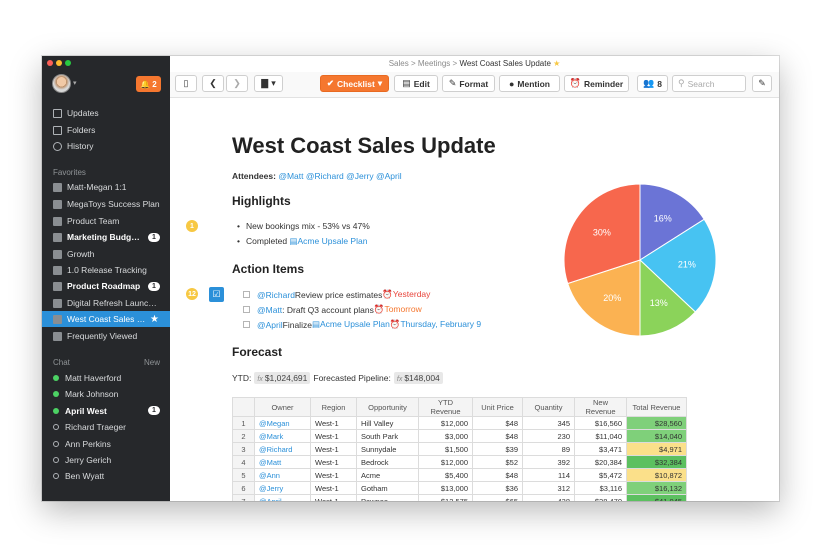 This screenshot has height=558, width=820. I want to click on minimize-window-button, so click(59, 63).